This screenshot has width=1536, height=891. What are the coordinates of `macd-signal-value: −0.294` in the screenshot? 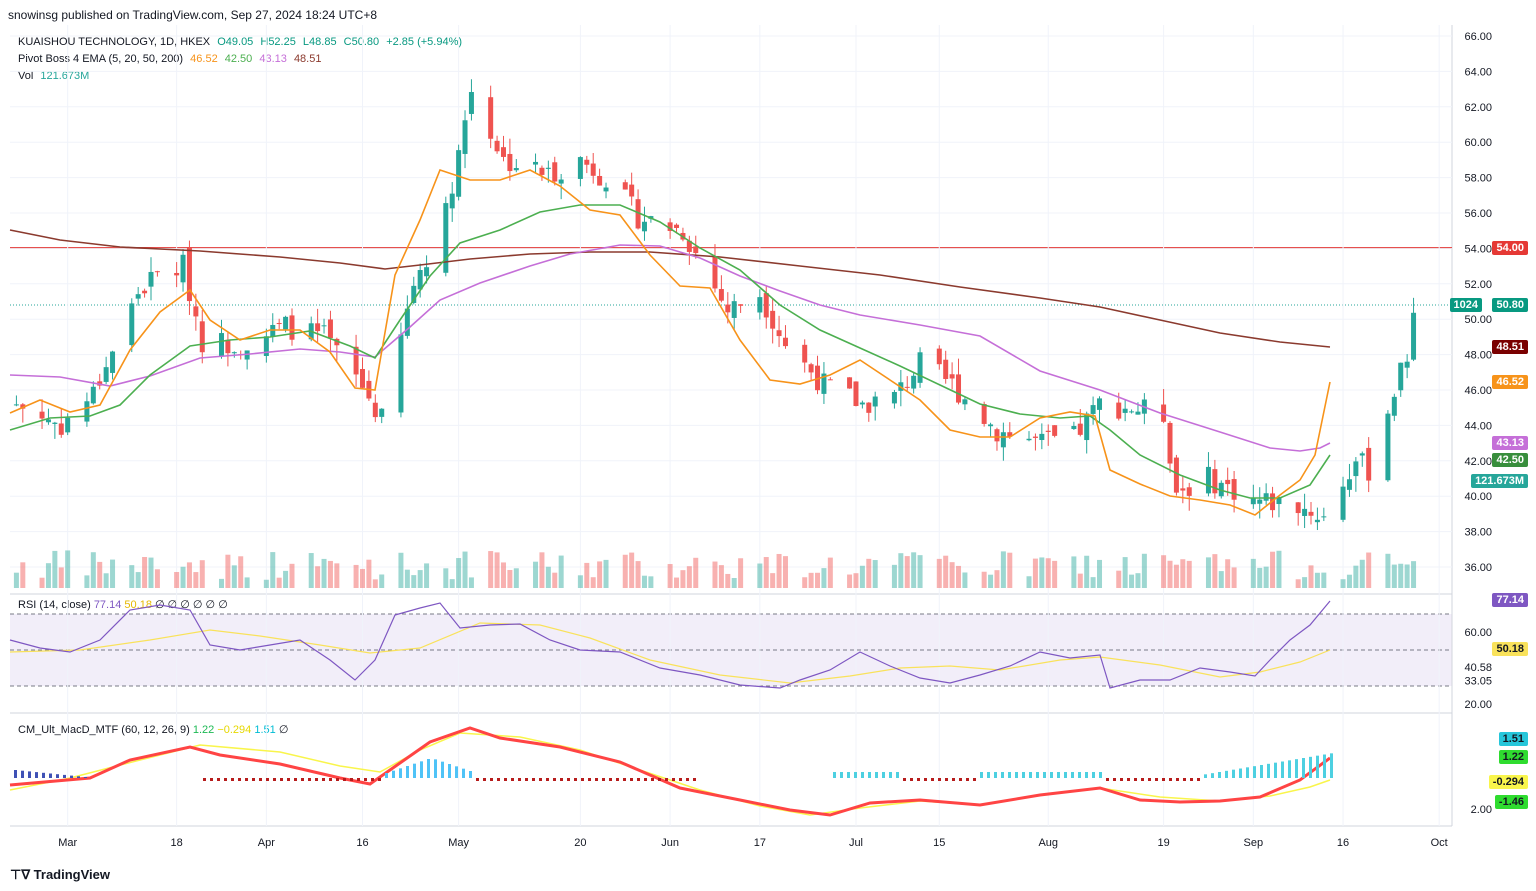 It's located at (234, 730).